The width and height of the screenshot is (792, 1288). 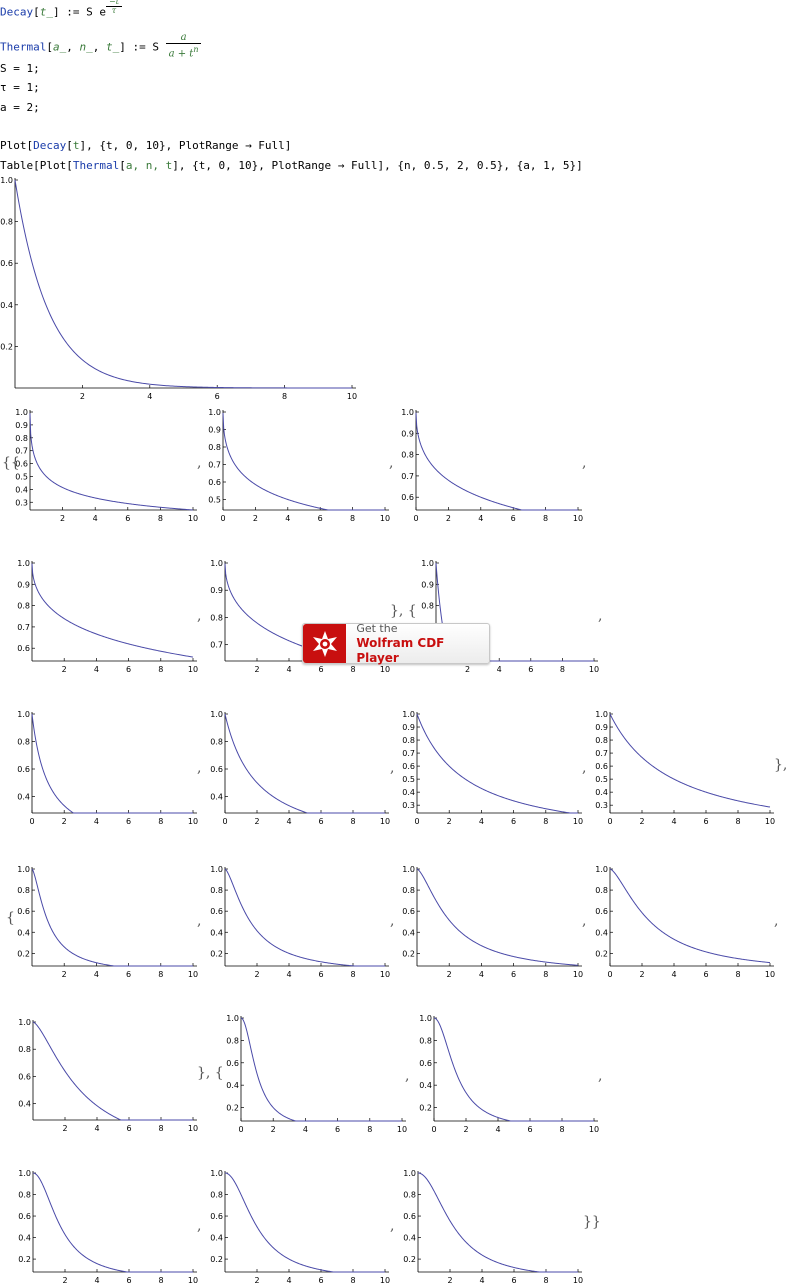 What do you see at coordinates (145, 47) in the screenshot?
I see `thermal-op: := S` at bounding box center [145, 47].